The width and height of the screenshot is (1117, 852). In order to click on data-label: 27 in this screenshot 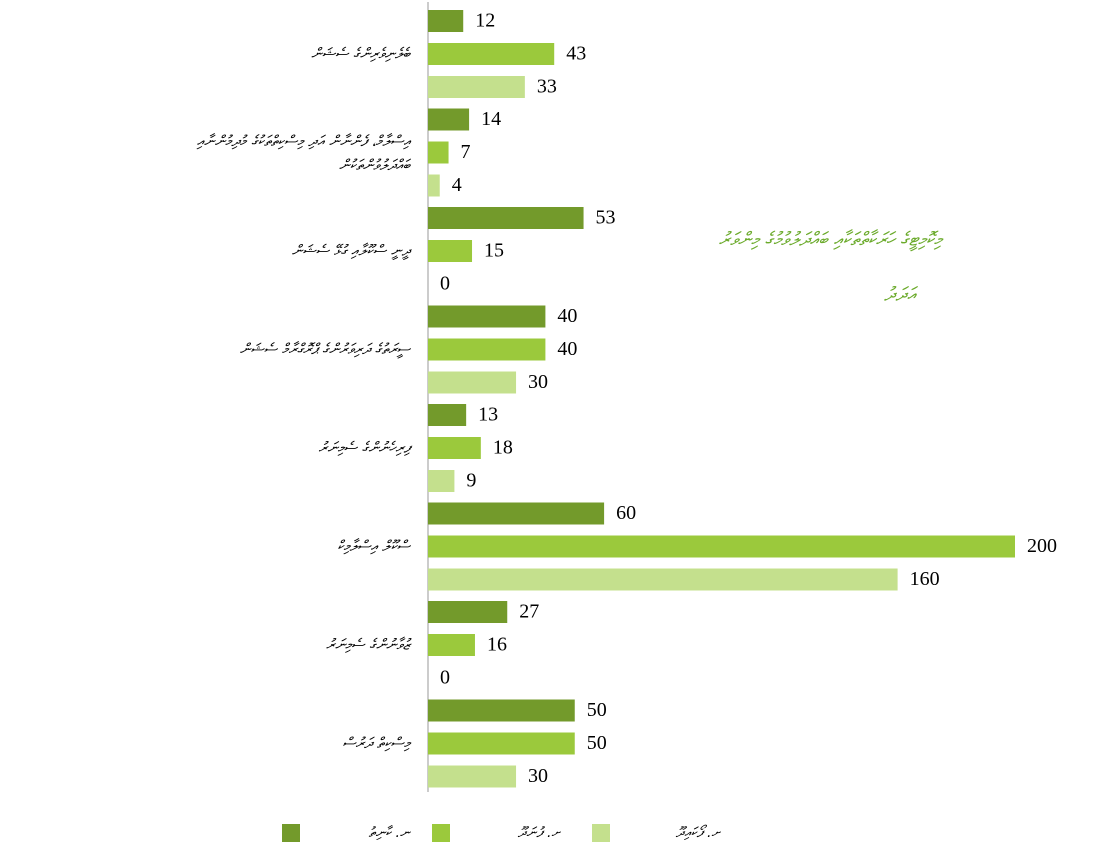, I will do `click(529, 612)`.